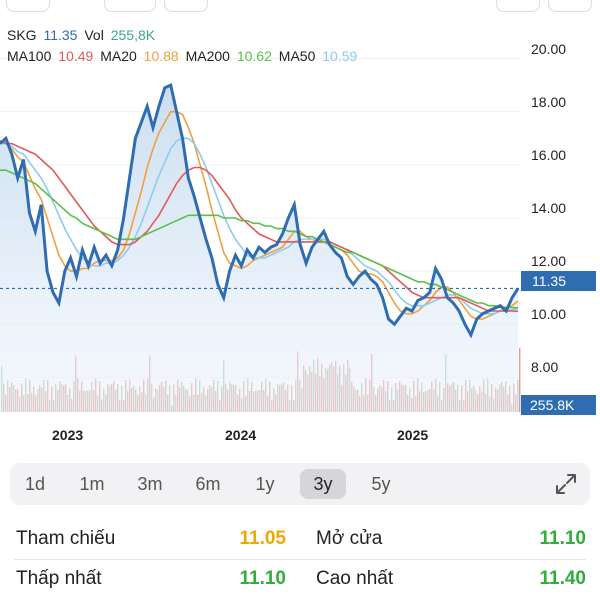 The height and width of the screenshot is (600, 600). Describe the element at coordinates (265, 484) in the screenshot. I see `range-1y-button: 1y` at that location.